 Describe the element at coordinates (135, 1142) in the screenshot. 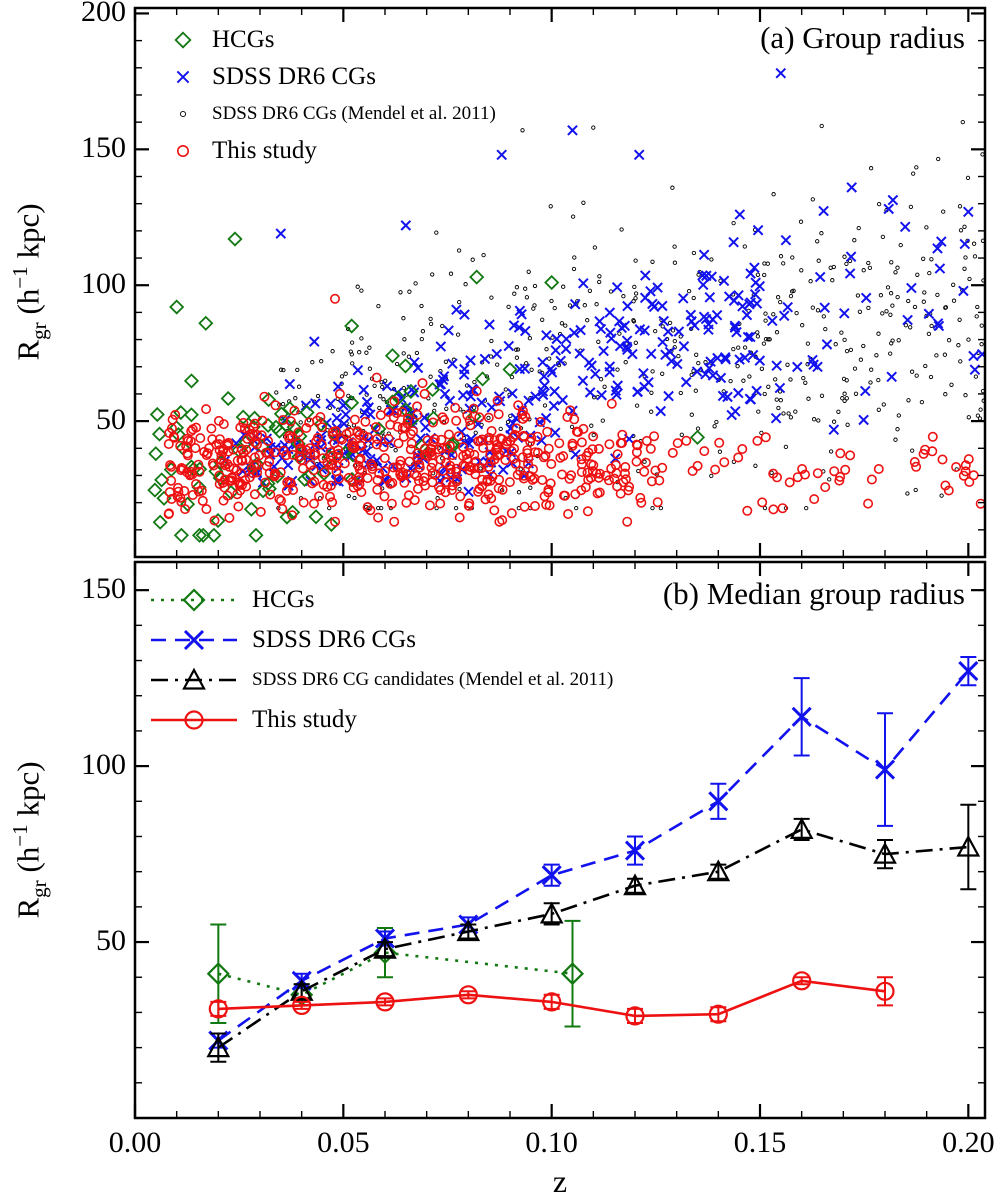

I see `x-tick-label: 0.00` at that location.